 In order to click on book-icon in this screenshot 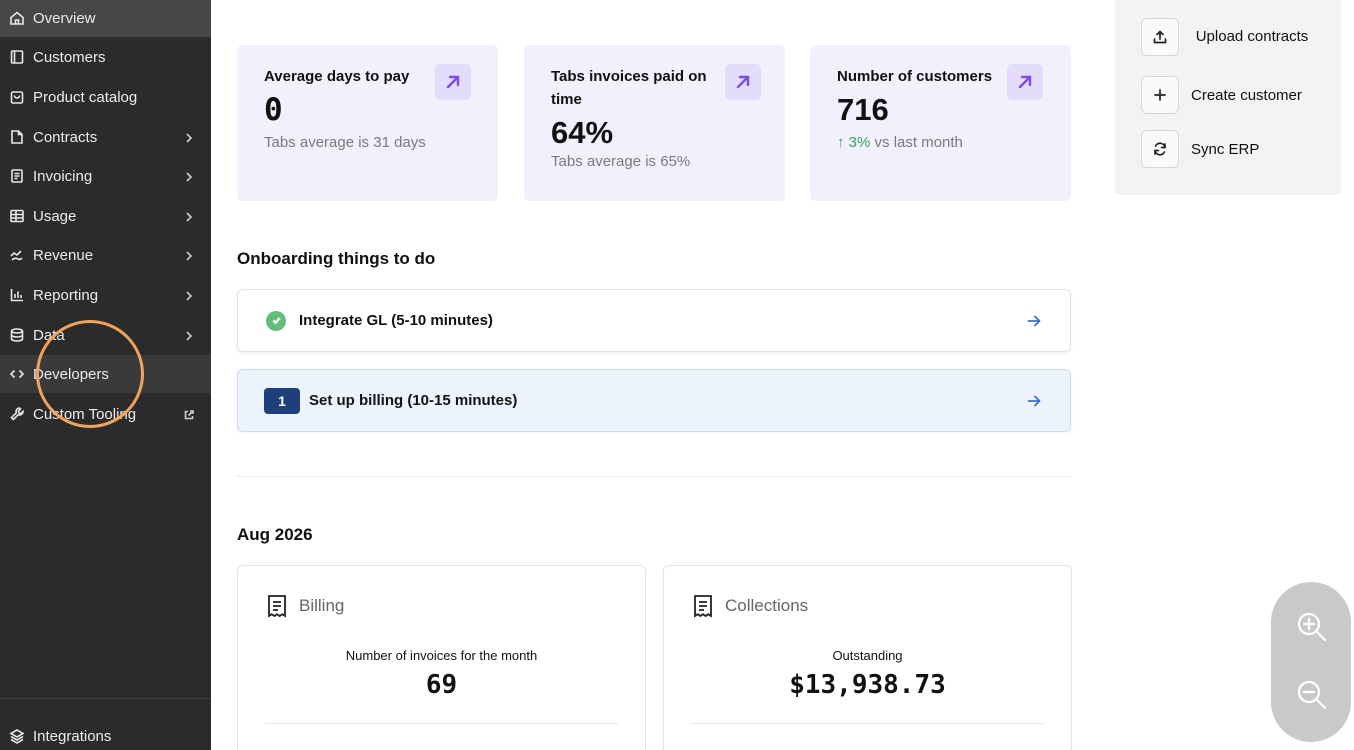, I will do `click(17, 57)`.